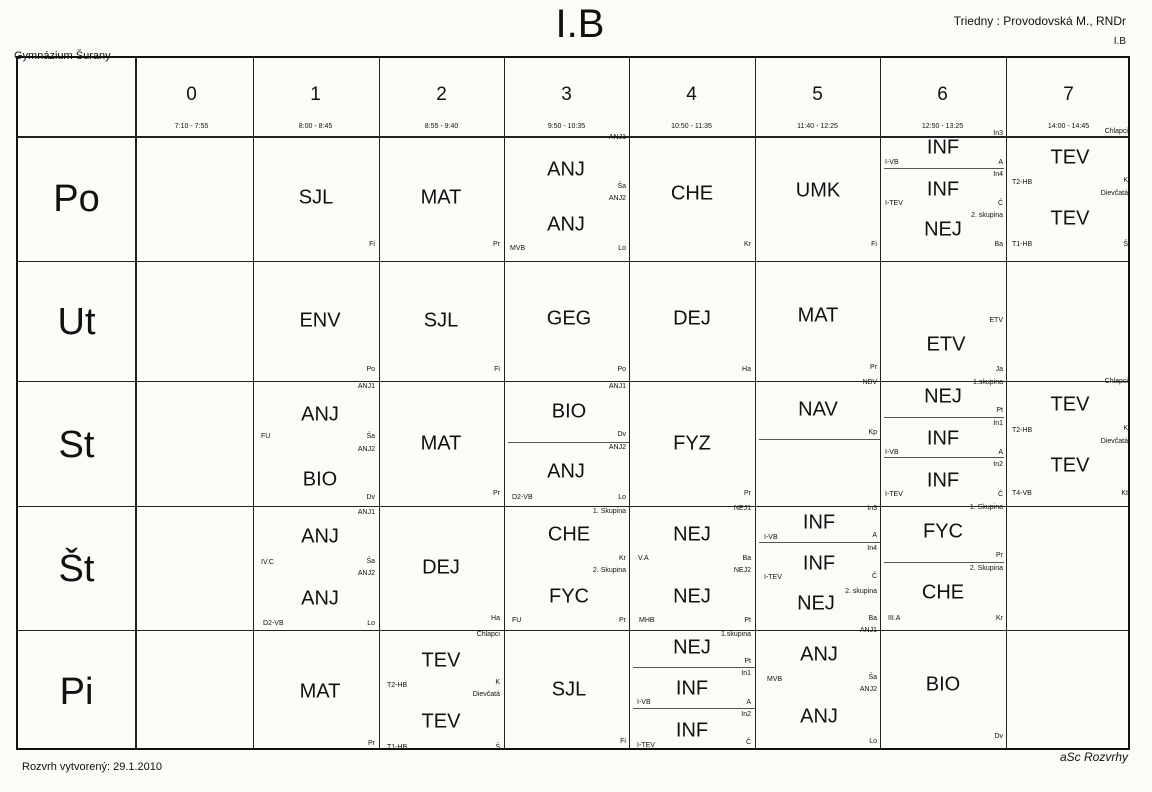 The height and width of the screenshot is (792, 1152). What do you see at coordinates (746, 369) in the screenshot?
I see `lesson-teacher: Ha` at bounding box center [746, 369].